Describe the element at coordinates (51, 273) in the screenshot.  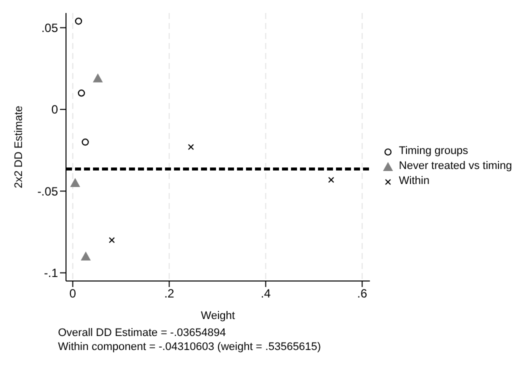
I see `y-tick-label: -.1` at that location.